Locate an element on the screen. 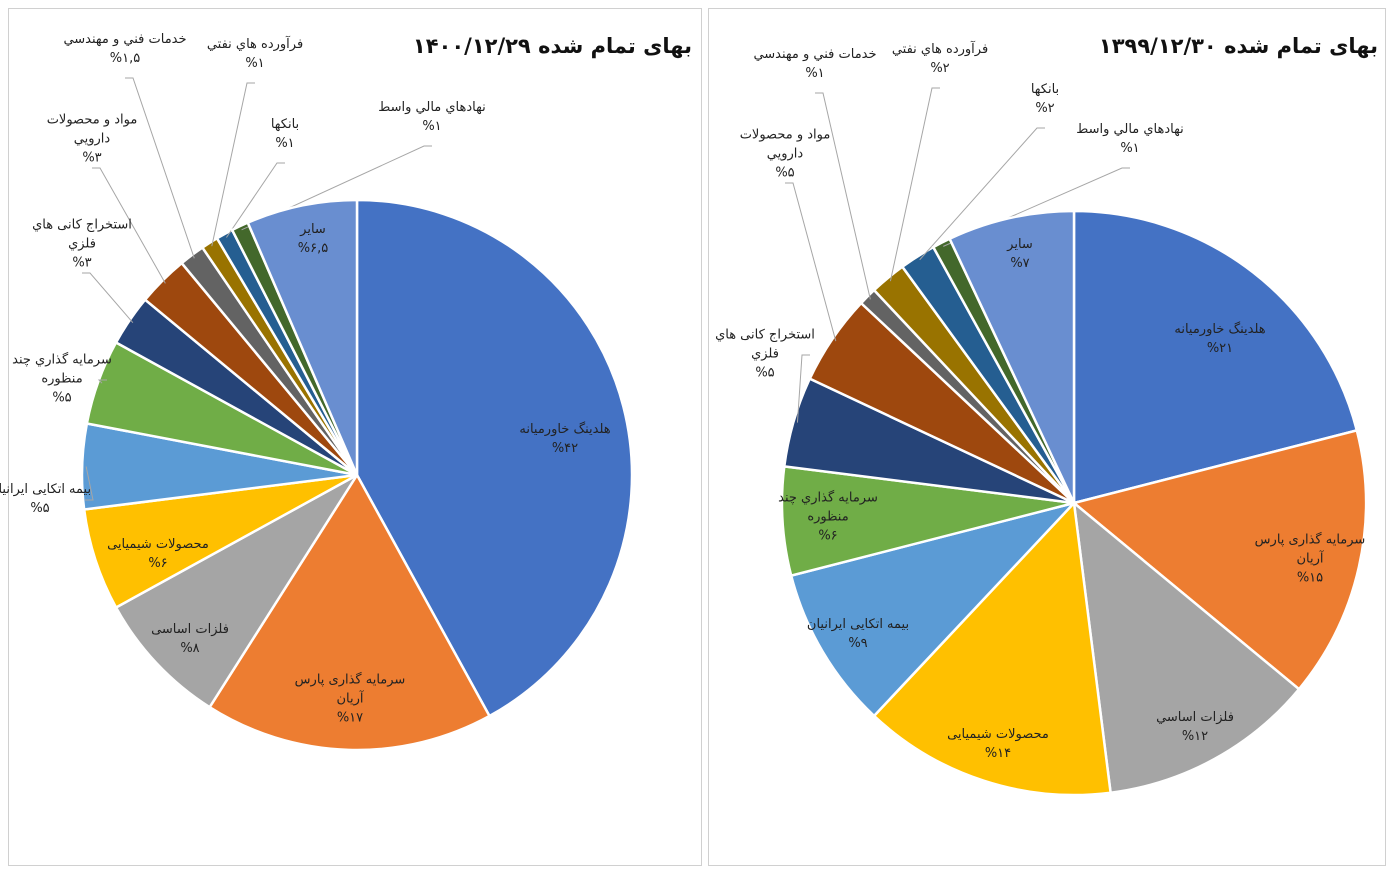 This screenshot has width=1392, height=869. slice-label: هلدینگ خاورمیانه %۴۲ is located at coordinates (565, 440).